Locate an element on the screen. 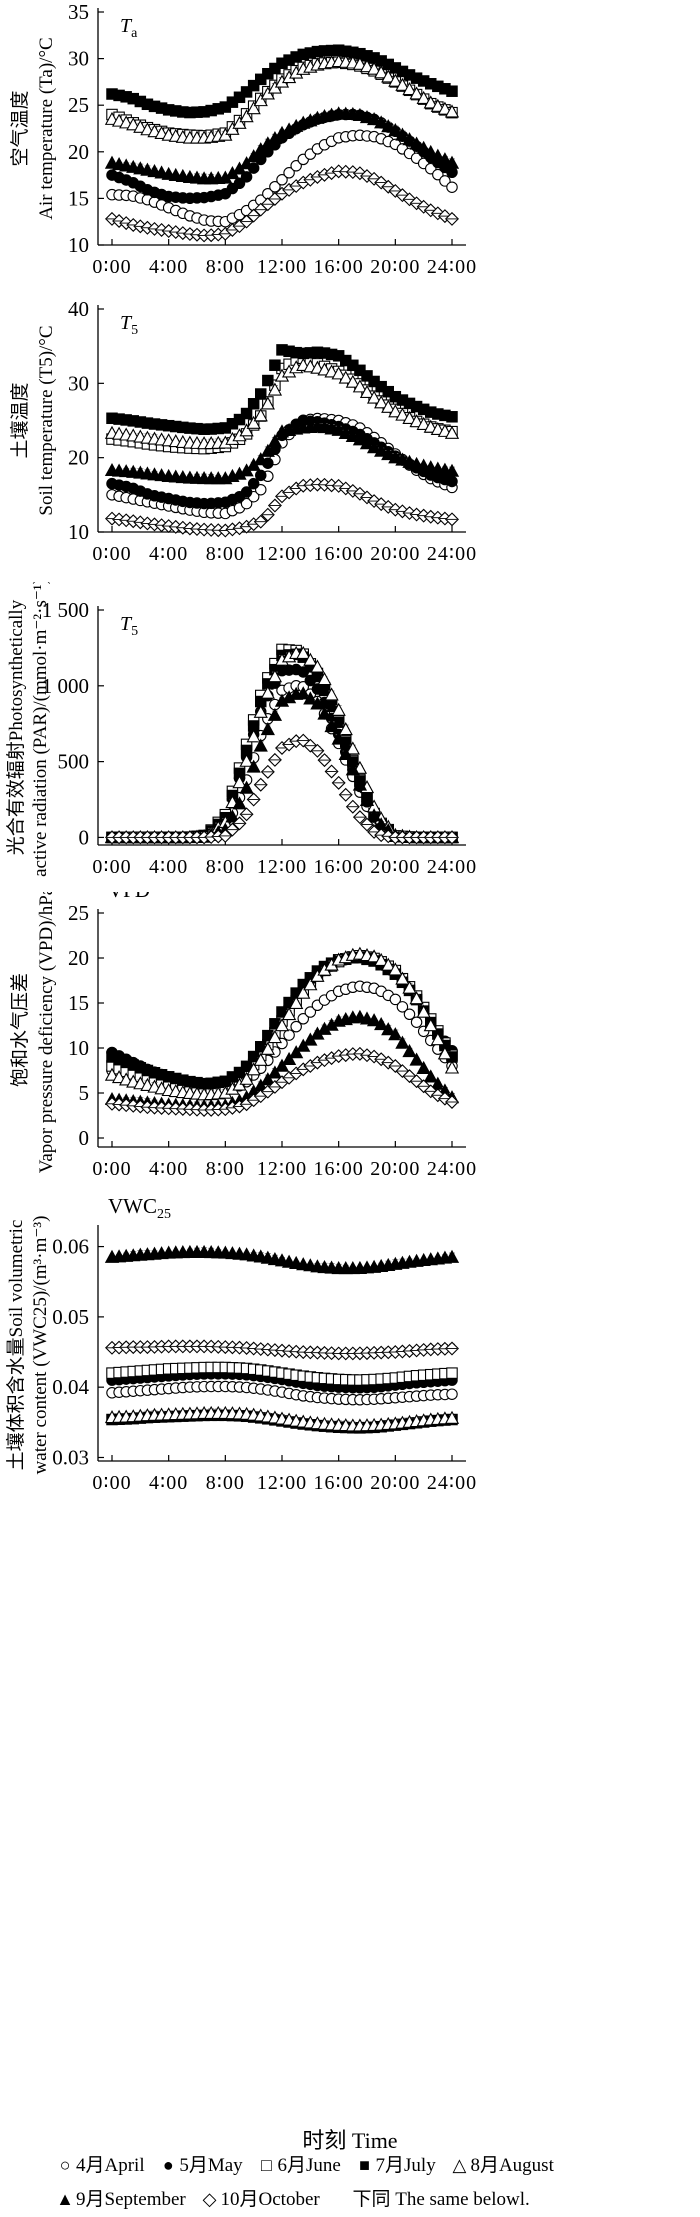 The height and width of the screenshot is (2217, 700). x-tick-label: 8∶00 is located at coordinates (225, 1483).